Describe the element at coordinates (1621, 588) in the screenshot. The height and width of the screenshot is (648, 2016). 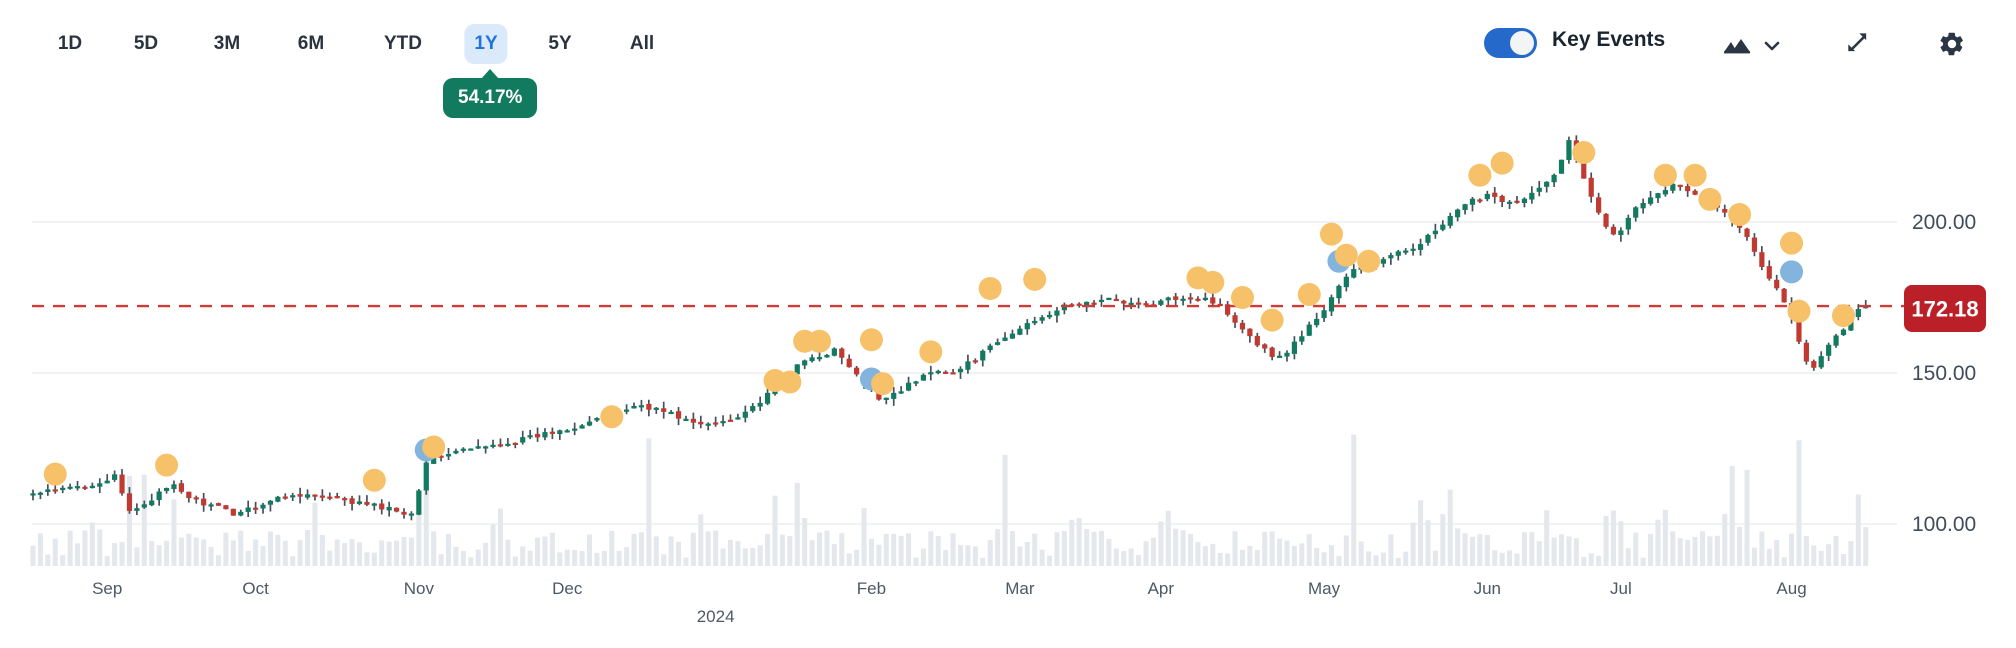
I see `x-axis-month-label: Jul` at that location.